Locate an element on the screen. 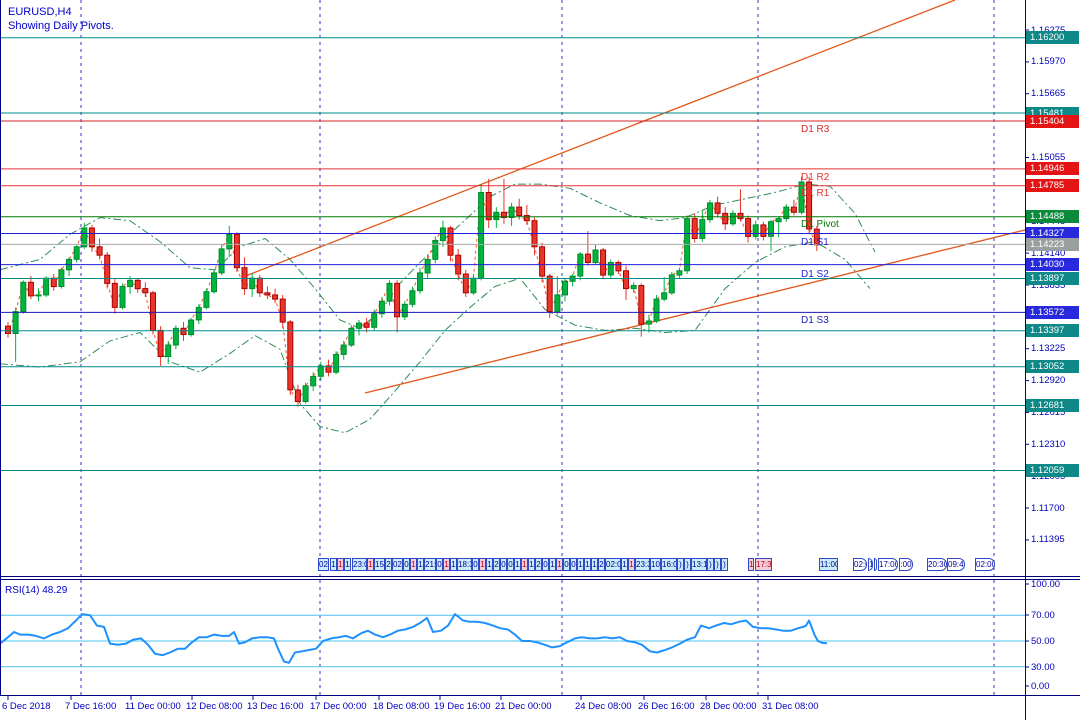 Image resolution: width=1080 pixels, height=720 pixels. pivot-label: D1 Pivot is located at coordinates (820, 224).